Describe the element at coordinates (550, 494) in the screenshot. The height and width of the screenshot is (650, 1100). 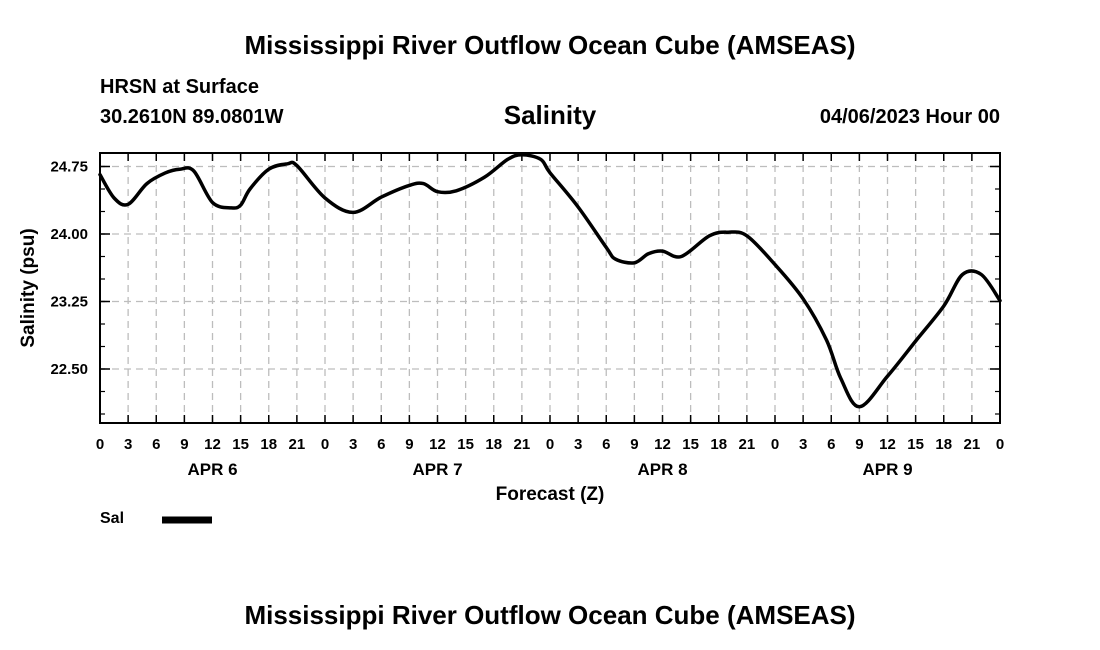
I see `x-axis-label: Forecast (Z)` at that location.